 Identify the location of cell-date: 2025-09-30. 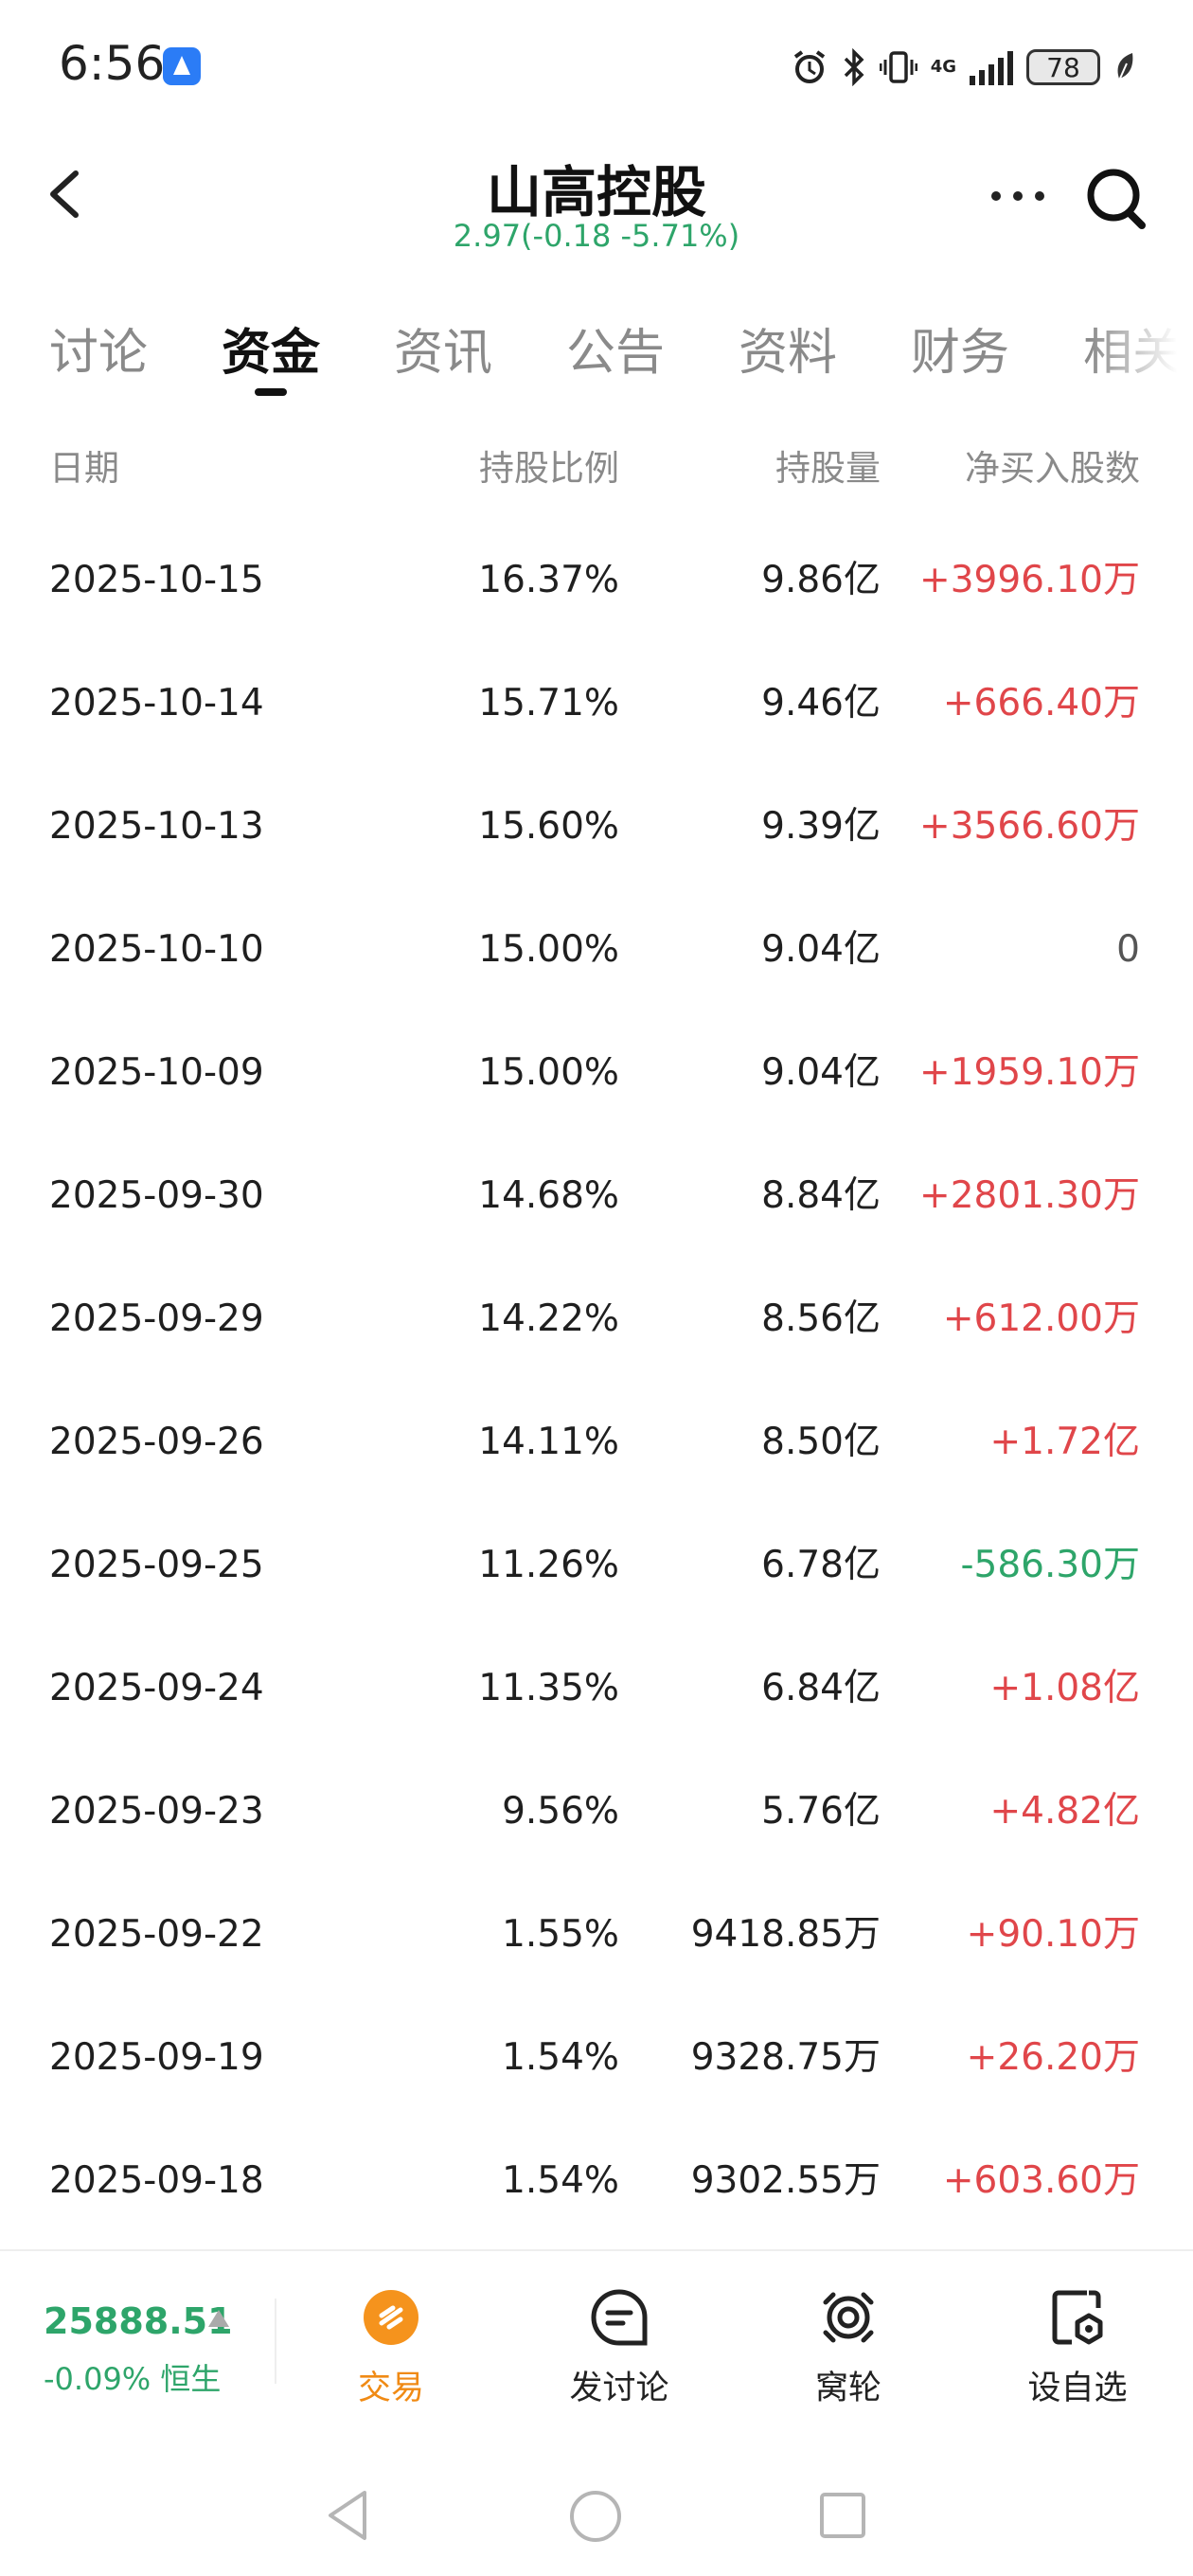
(156, 1195).